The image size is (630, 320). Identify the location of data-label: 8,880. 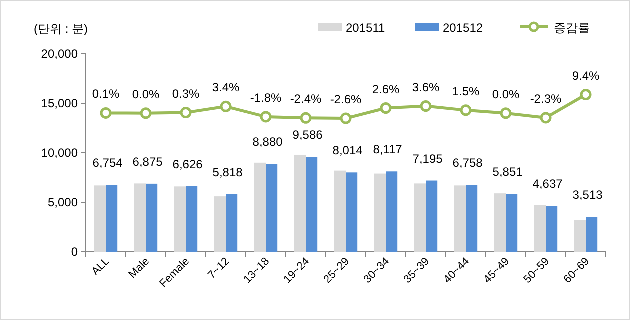
(268, 142).